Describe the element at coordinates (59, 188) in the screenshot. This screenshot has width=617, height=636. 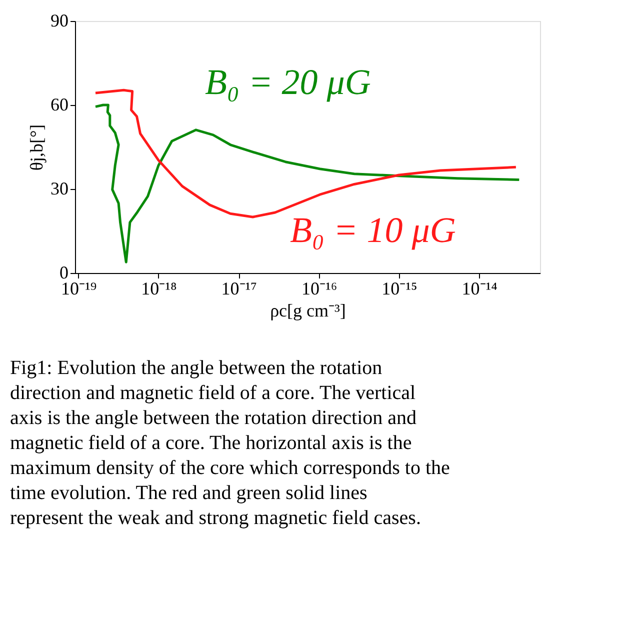
I see `y-tick-label: 30` at that location.